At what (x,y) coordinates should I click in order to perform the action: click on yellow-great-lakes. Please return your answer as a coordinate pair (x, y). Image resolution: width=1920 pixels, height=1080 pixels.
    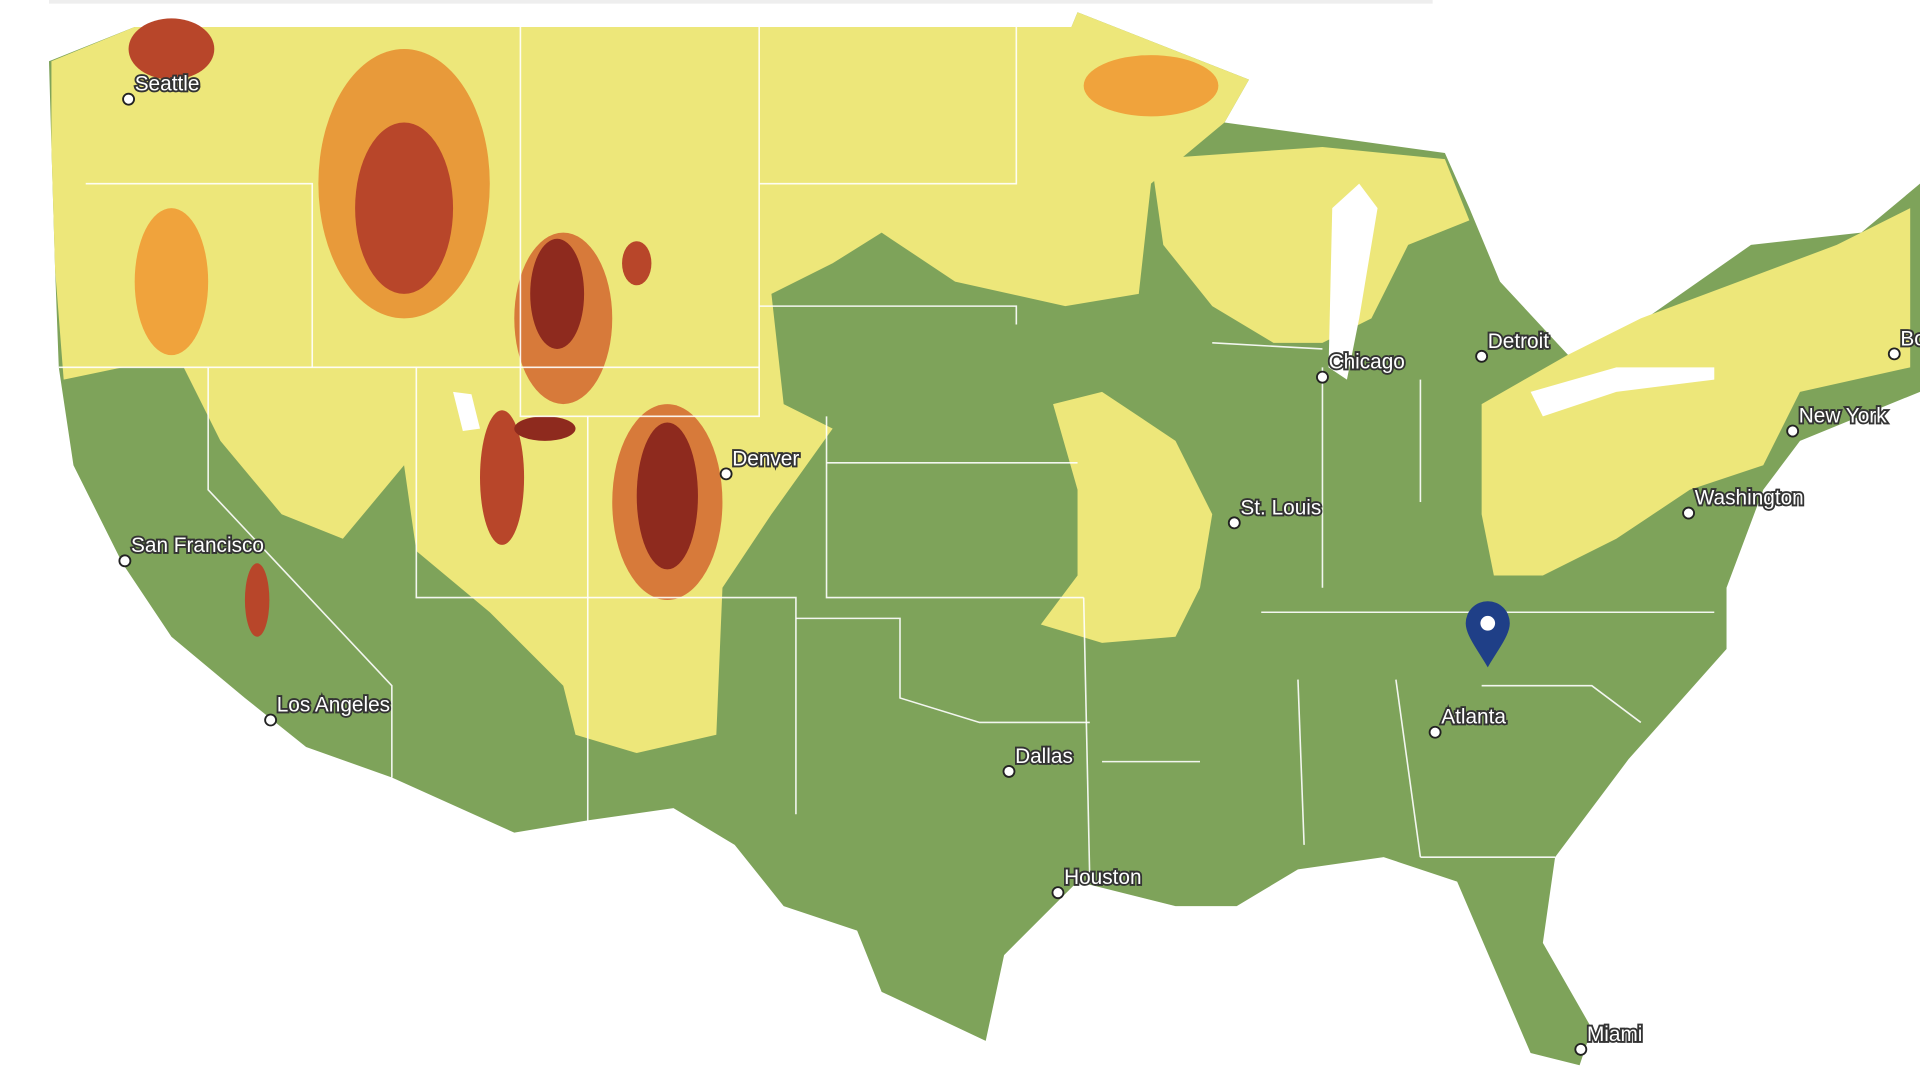
    Looking at the image, I should click on (1310, 244).